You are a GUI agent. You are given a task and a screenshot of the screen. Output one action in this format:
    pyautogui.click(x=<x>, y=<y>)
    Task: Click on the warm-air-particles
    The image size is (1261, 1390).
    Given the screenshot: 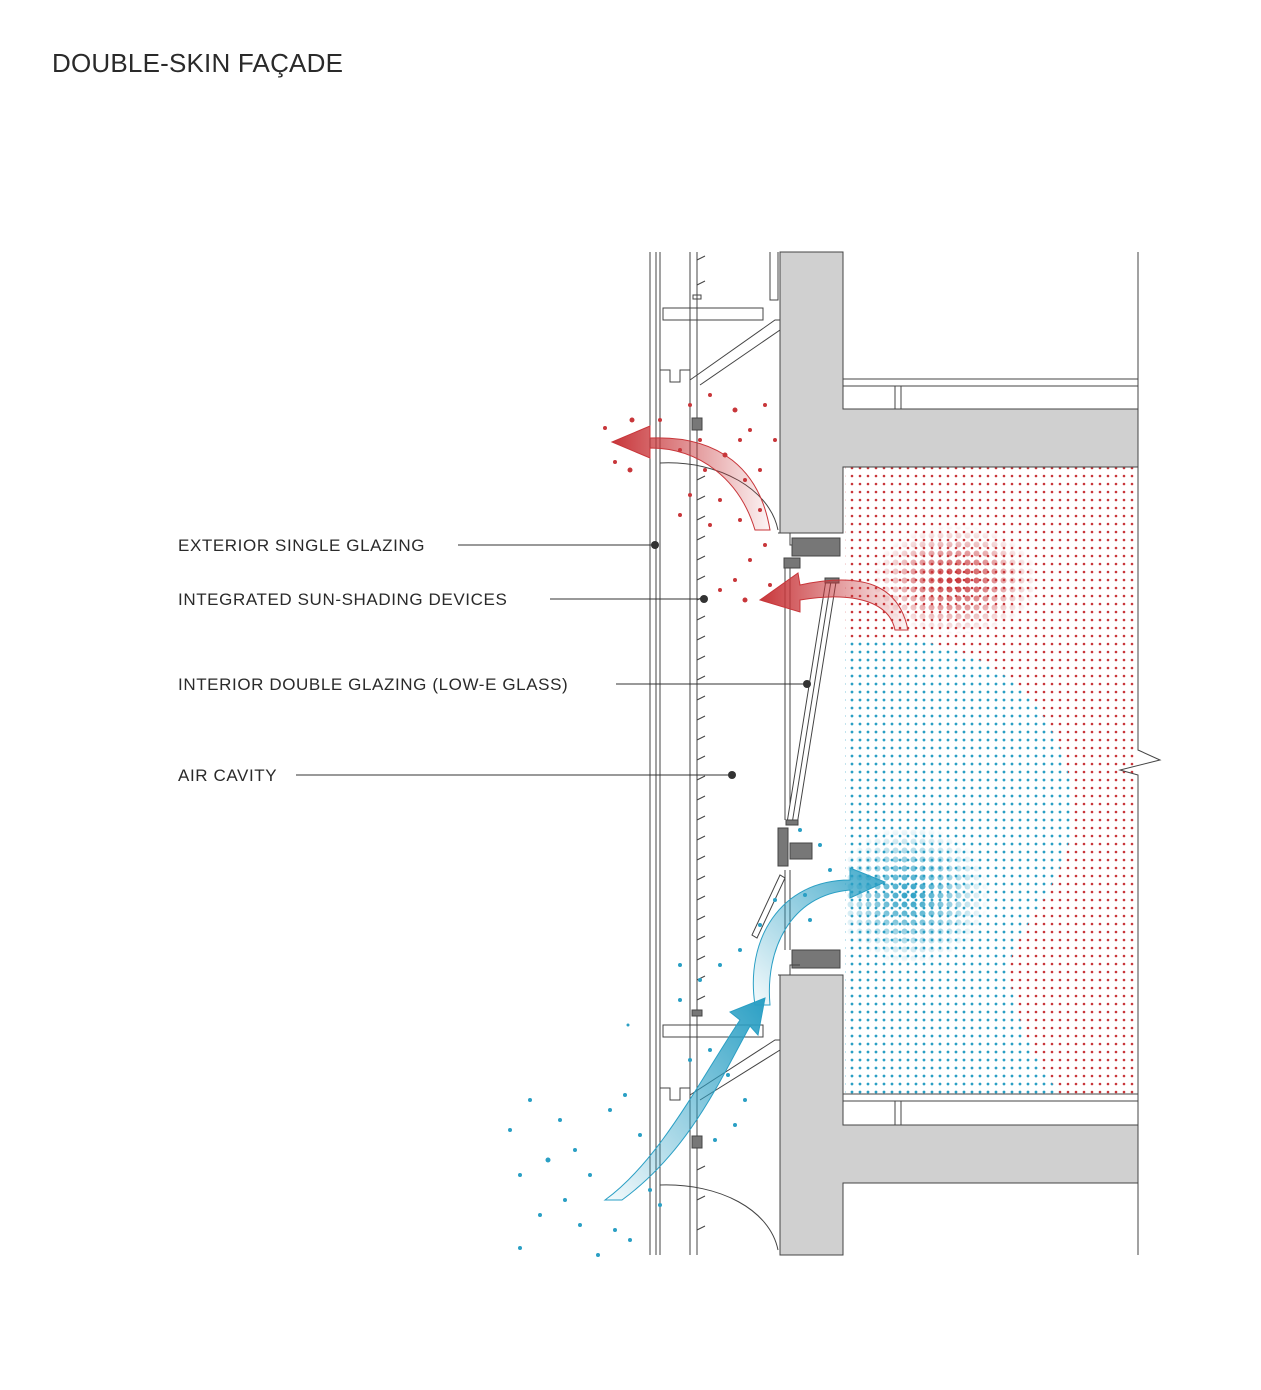 What is the action you would take?
    pyautogui.click(x=690, y=498)
    